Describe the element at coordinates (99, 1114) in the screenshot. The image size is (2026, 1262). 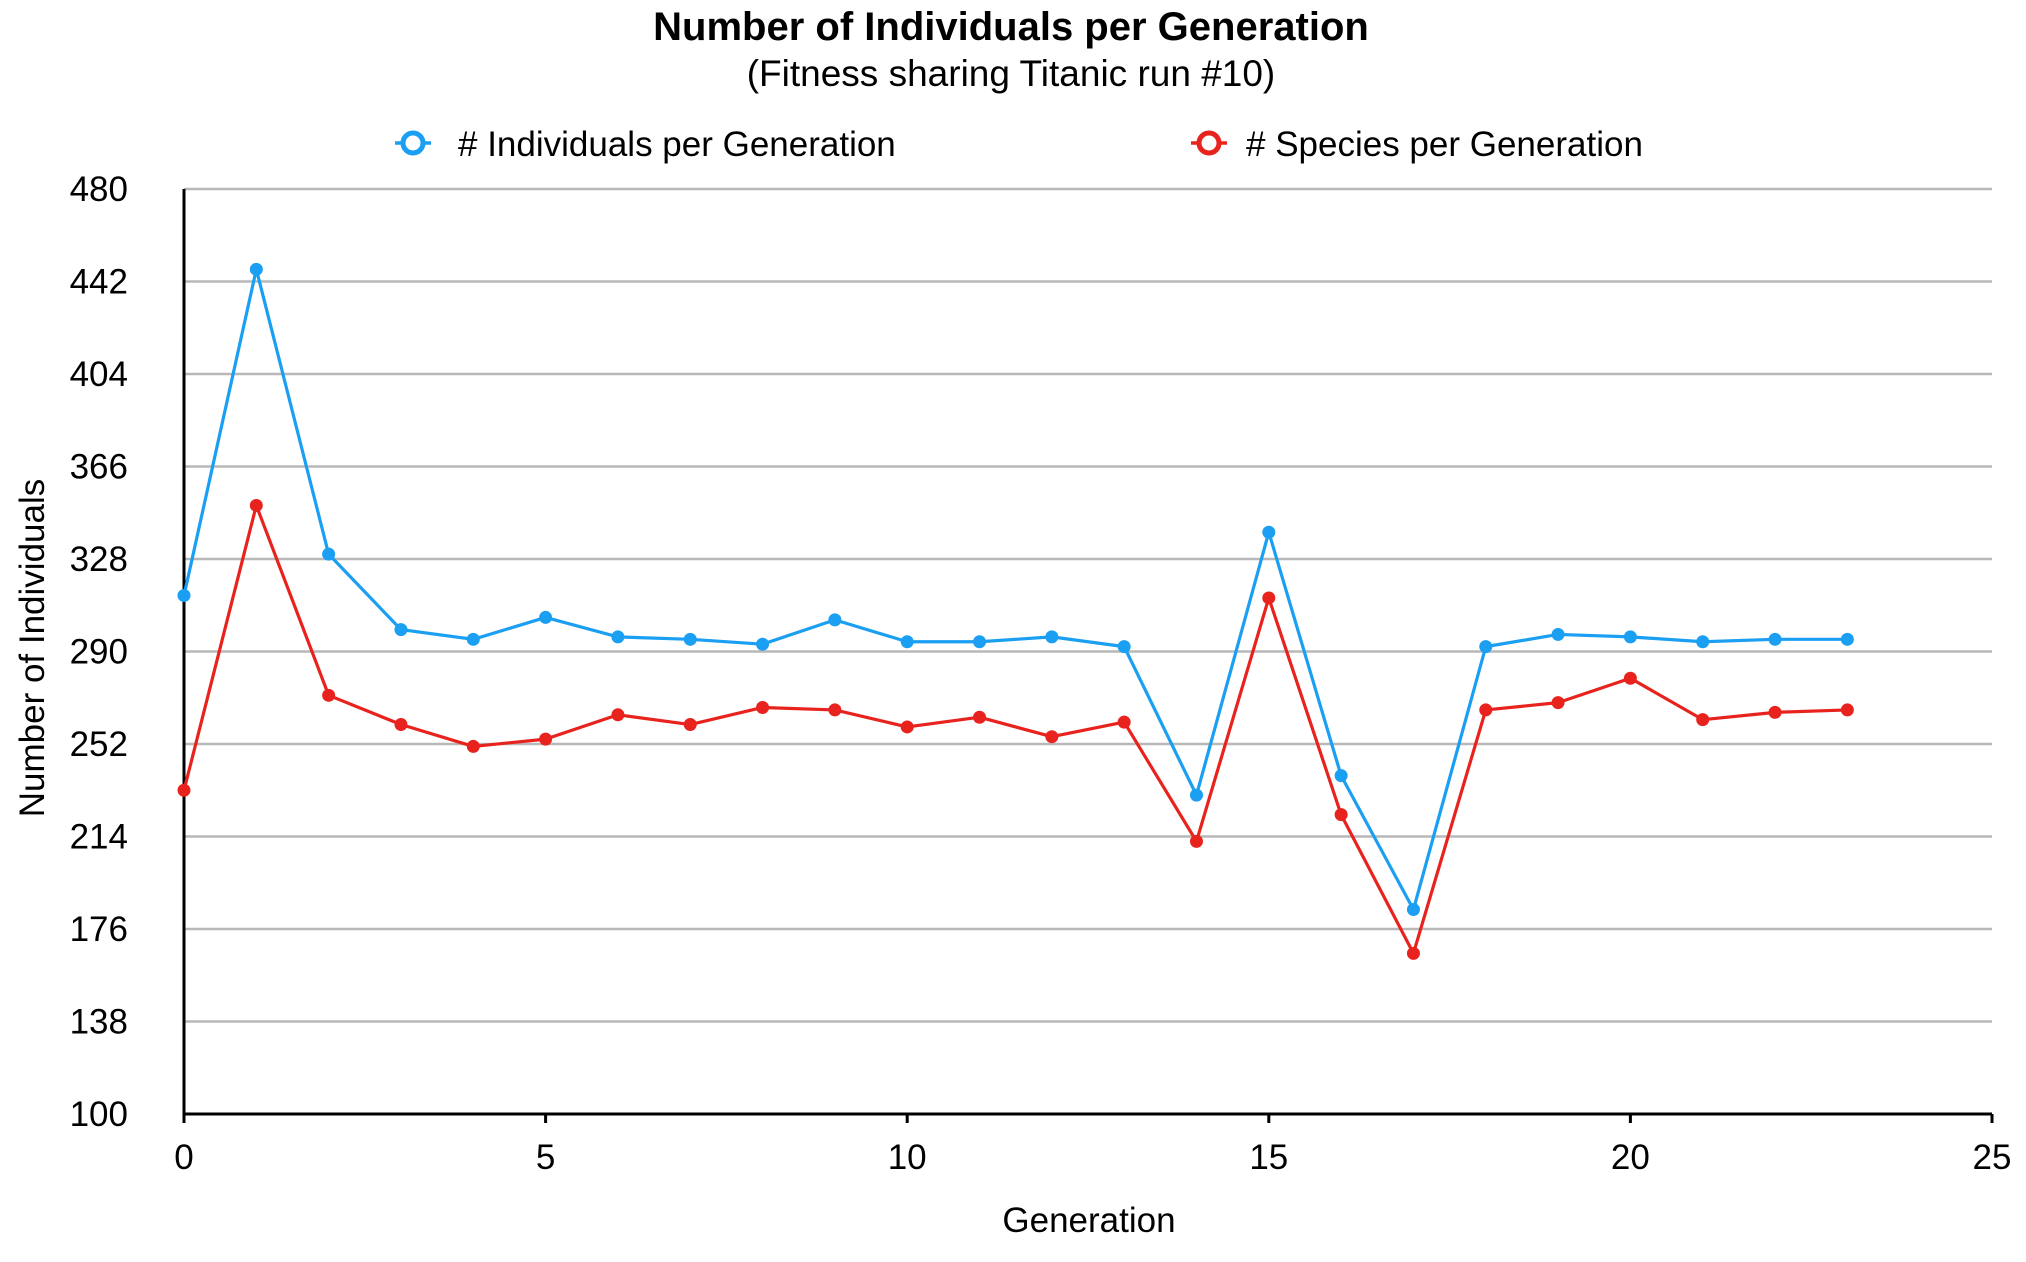
I see `y-tick-label: 100` at that location.